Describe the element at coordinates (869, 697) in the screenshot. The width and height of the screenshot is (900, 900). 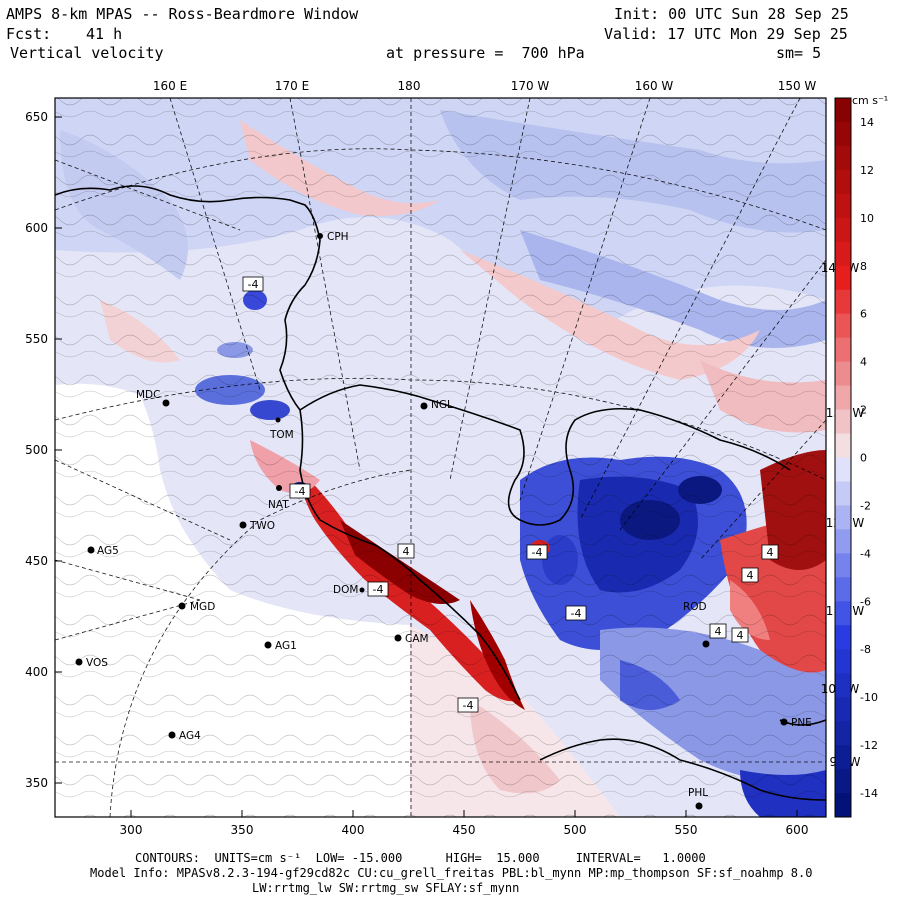
I see `colorbar-tick-label: -10` at that location.